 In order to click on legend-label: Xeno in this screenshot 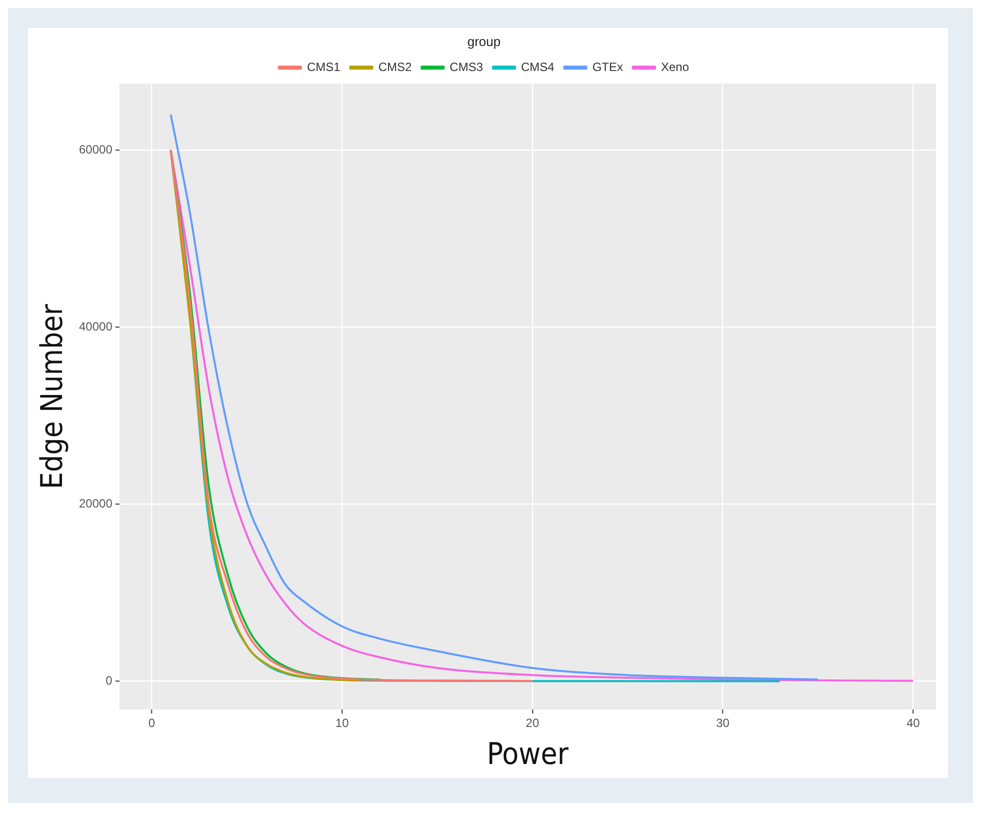, I will do `click(675, 67)`.